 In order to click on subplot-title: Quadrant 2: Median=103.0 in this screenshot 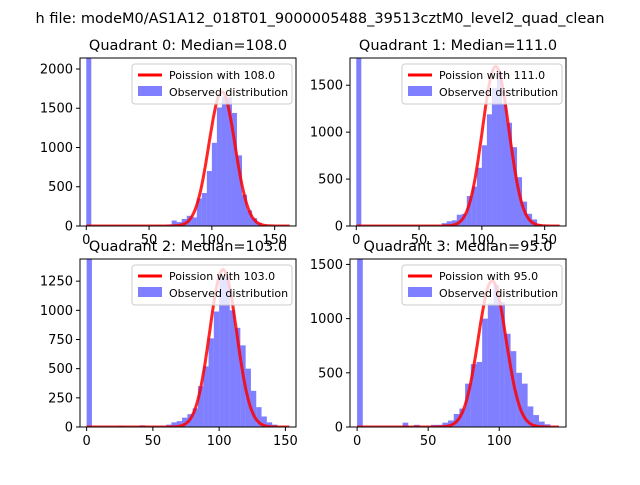, I will do `click(188, 247)`.